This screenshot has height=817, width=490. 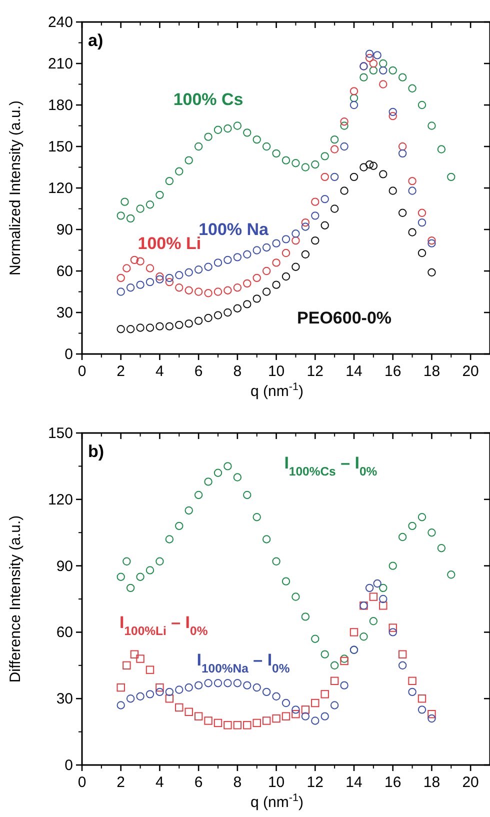 I want to click on y-axis-title: Difference Intensity (a.u.), so click(x=15, y=599).